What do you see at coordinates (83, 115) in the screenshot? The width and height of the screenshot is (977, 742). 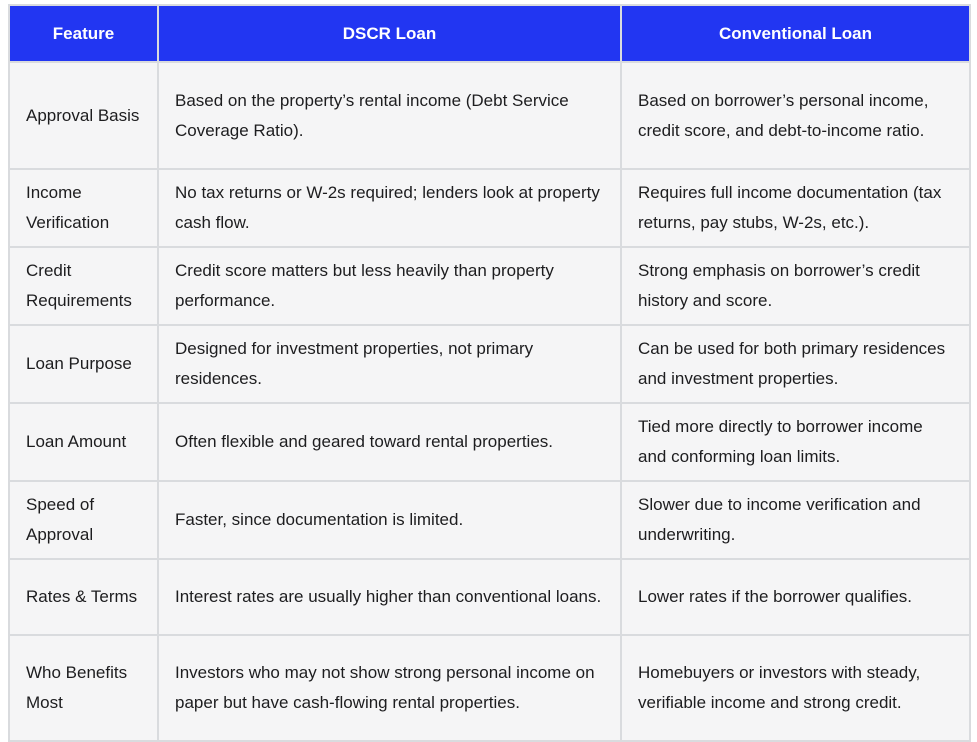 I see `feature-cell: Approval Basis` at bounding box center [83, 115].